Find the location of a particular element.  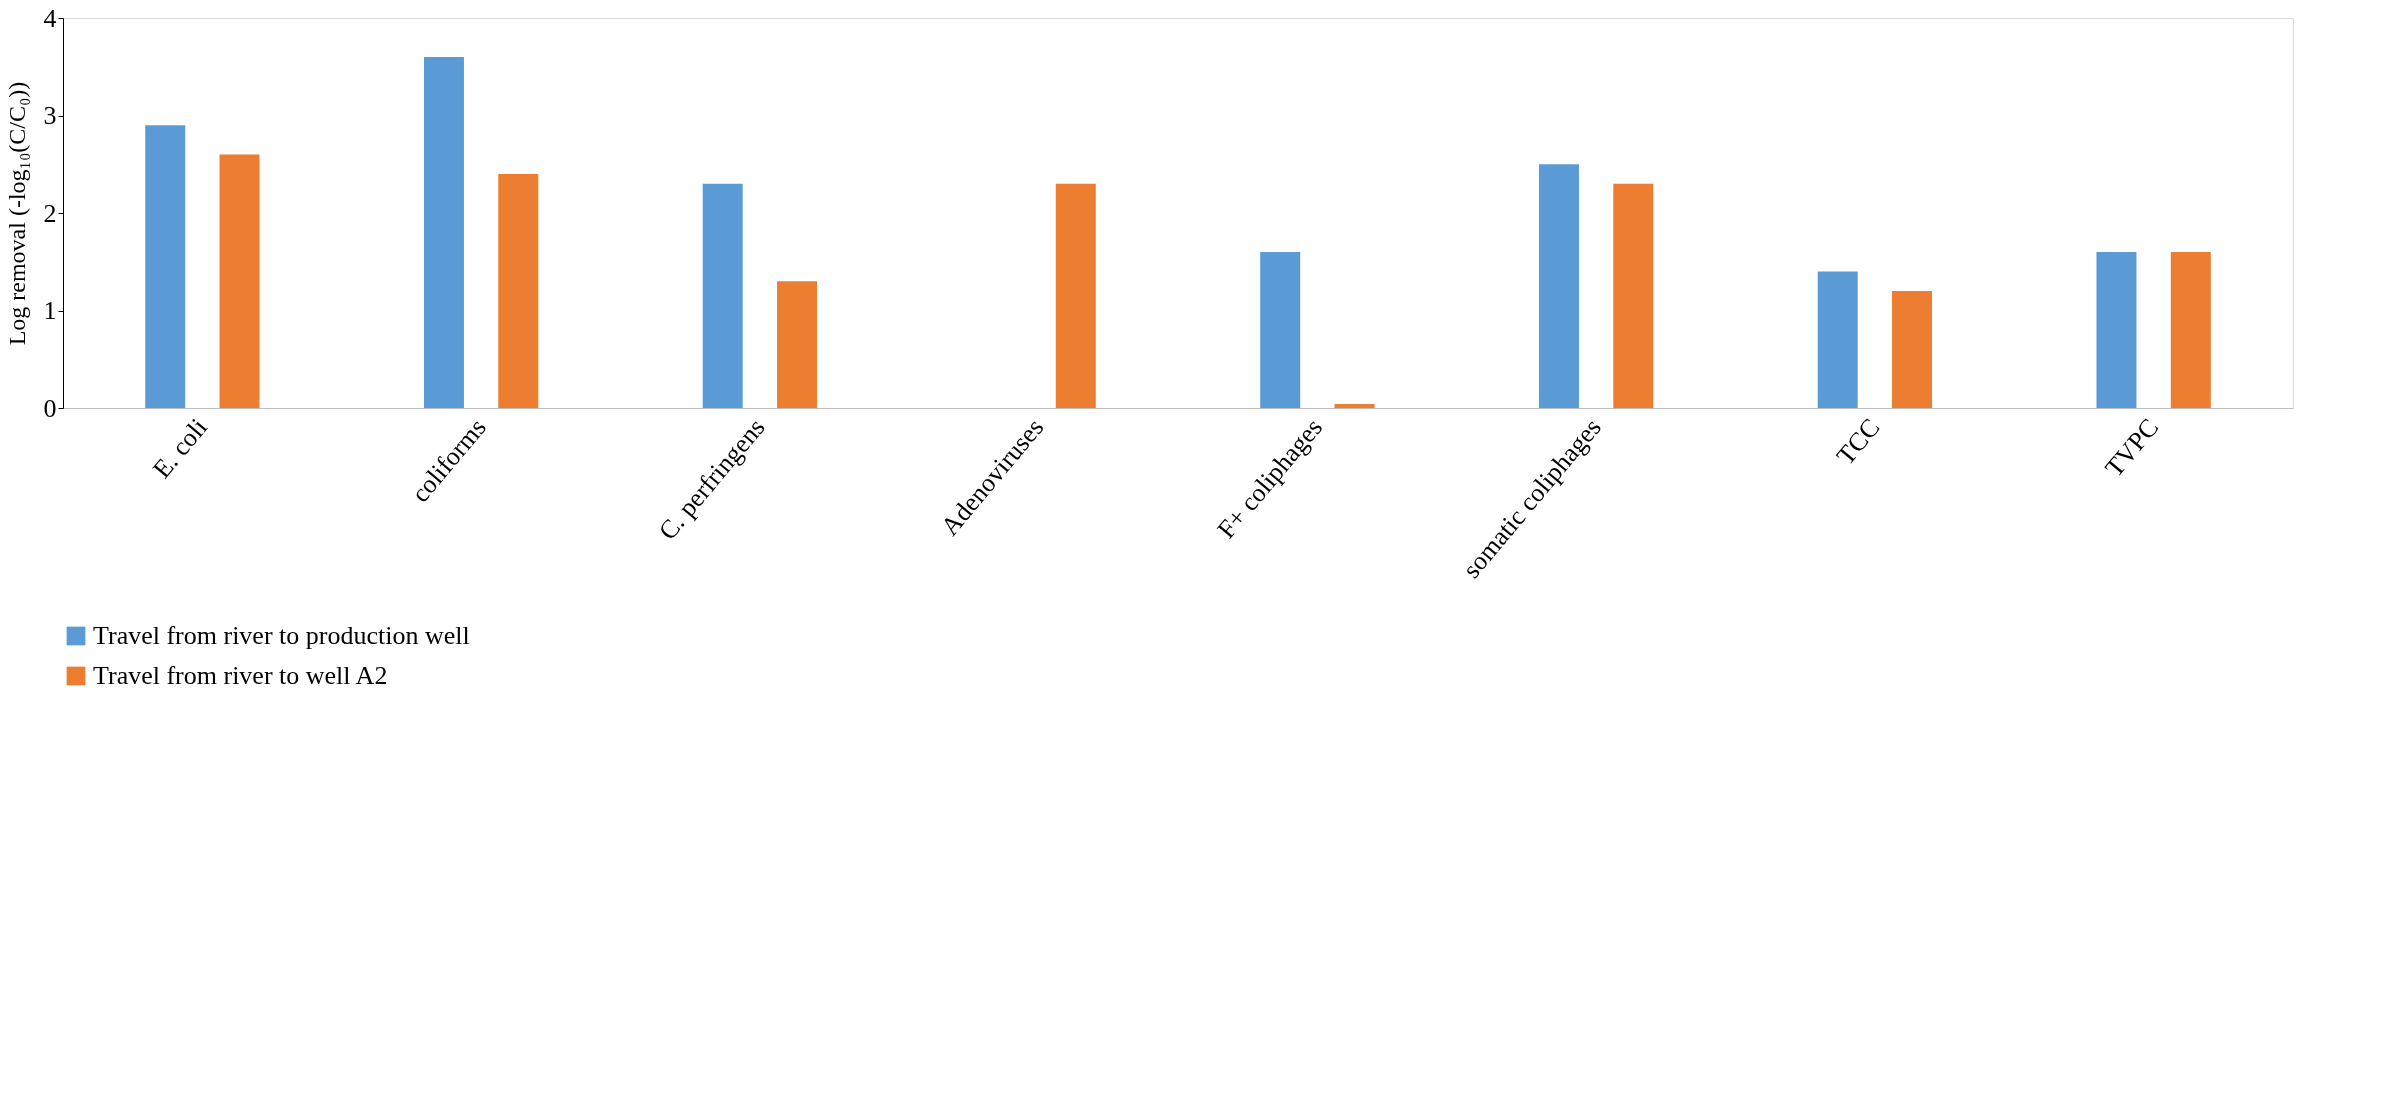

legend-label: Travel from river to well A2 is located at coordinates (240, 675).